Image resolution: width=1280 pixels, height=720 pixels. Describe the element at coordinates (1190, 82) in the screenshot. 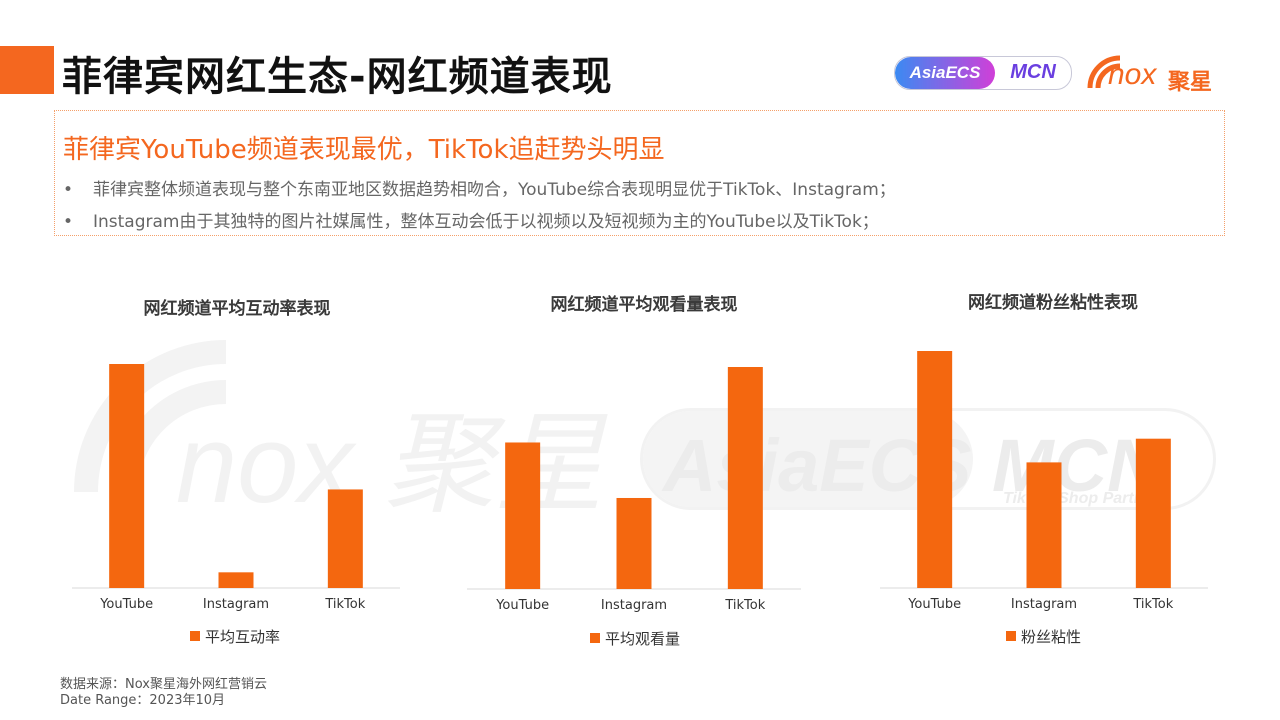

I see `nox-logo-brand: 聚星` at that location.